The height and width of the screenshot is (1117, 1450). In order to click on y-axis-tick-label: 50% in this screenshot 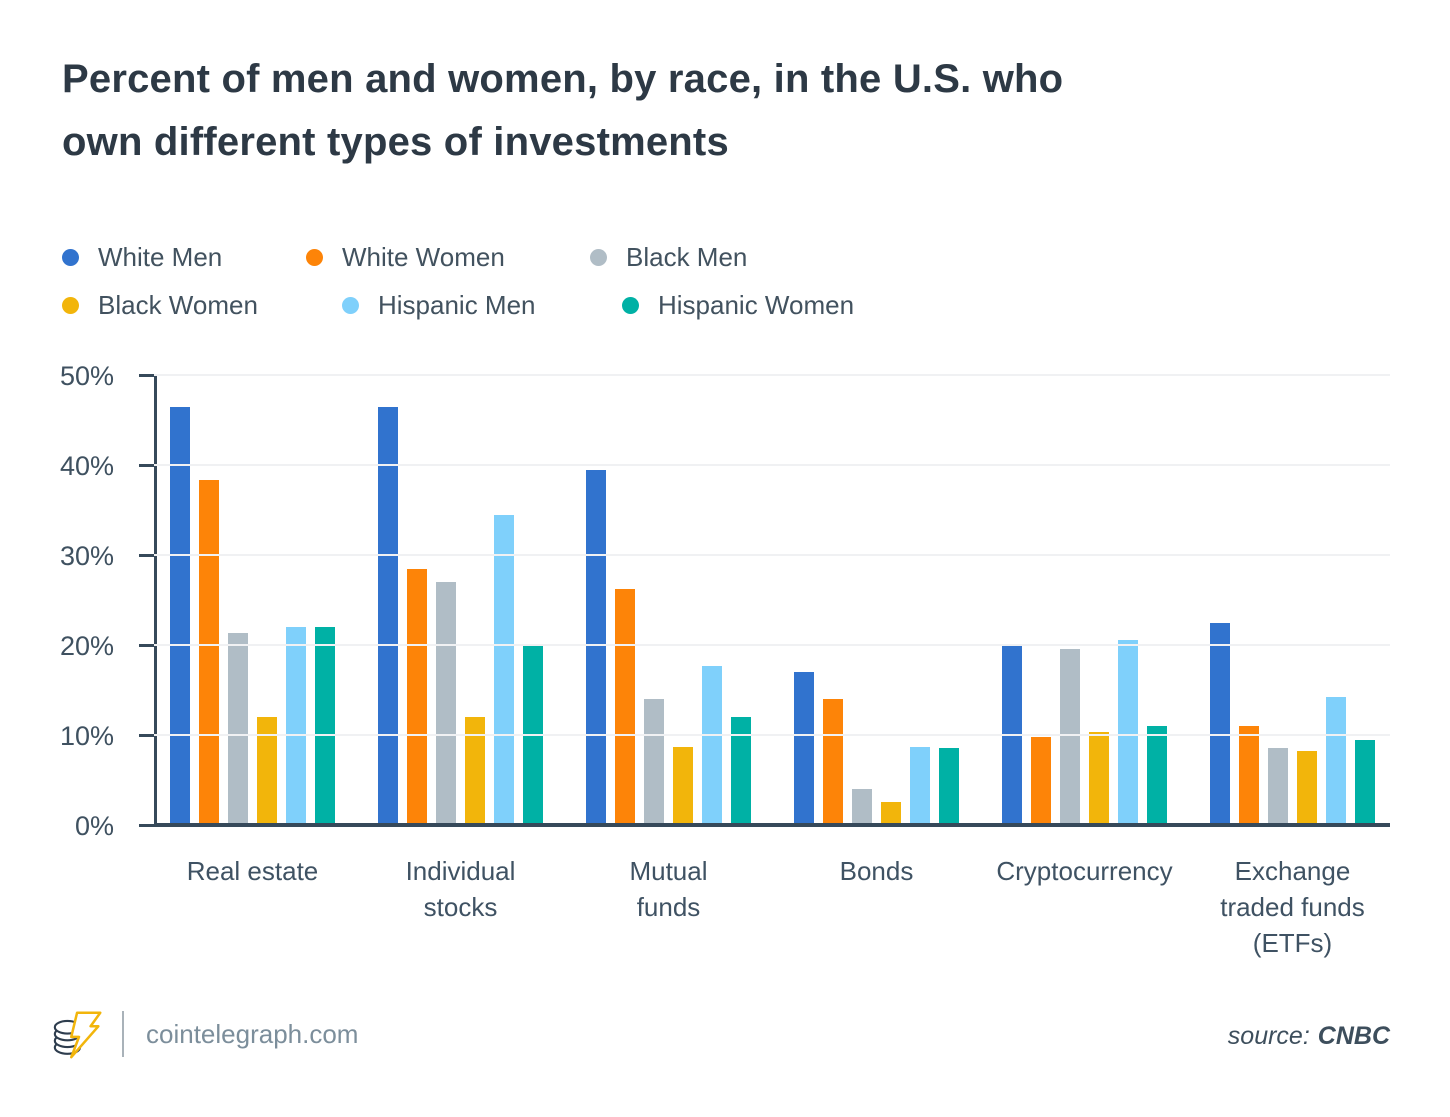, I will do `click(86, 376)`.